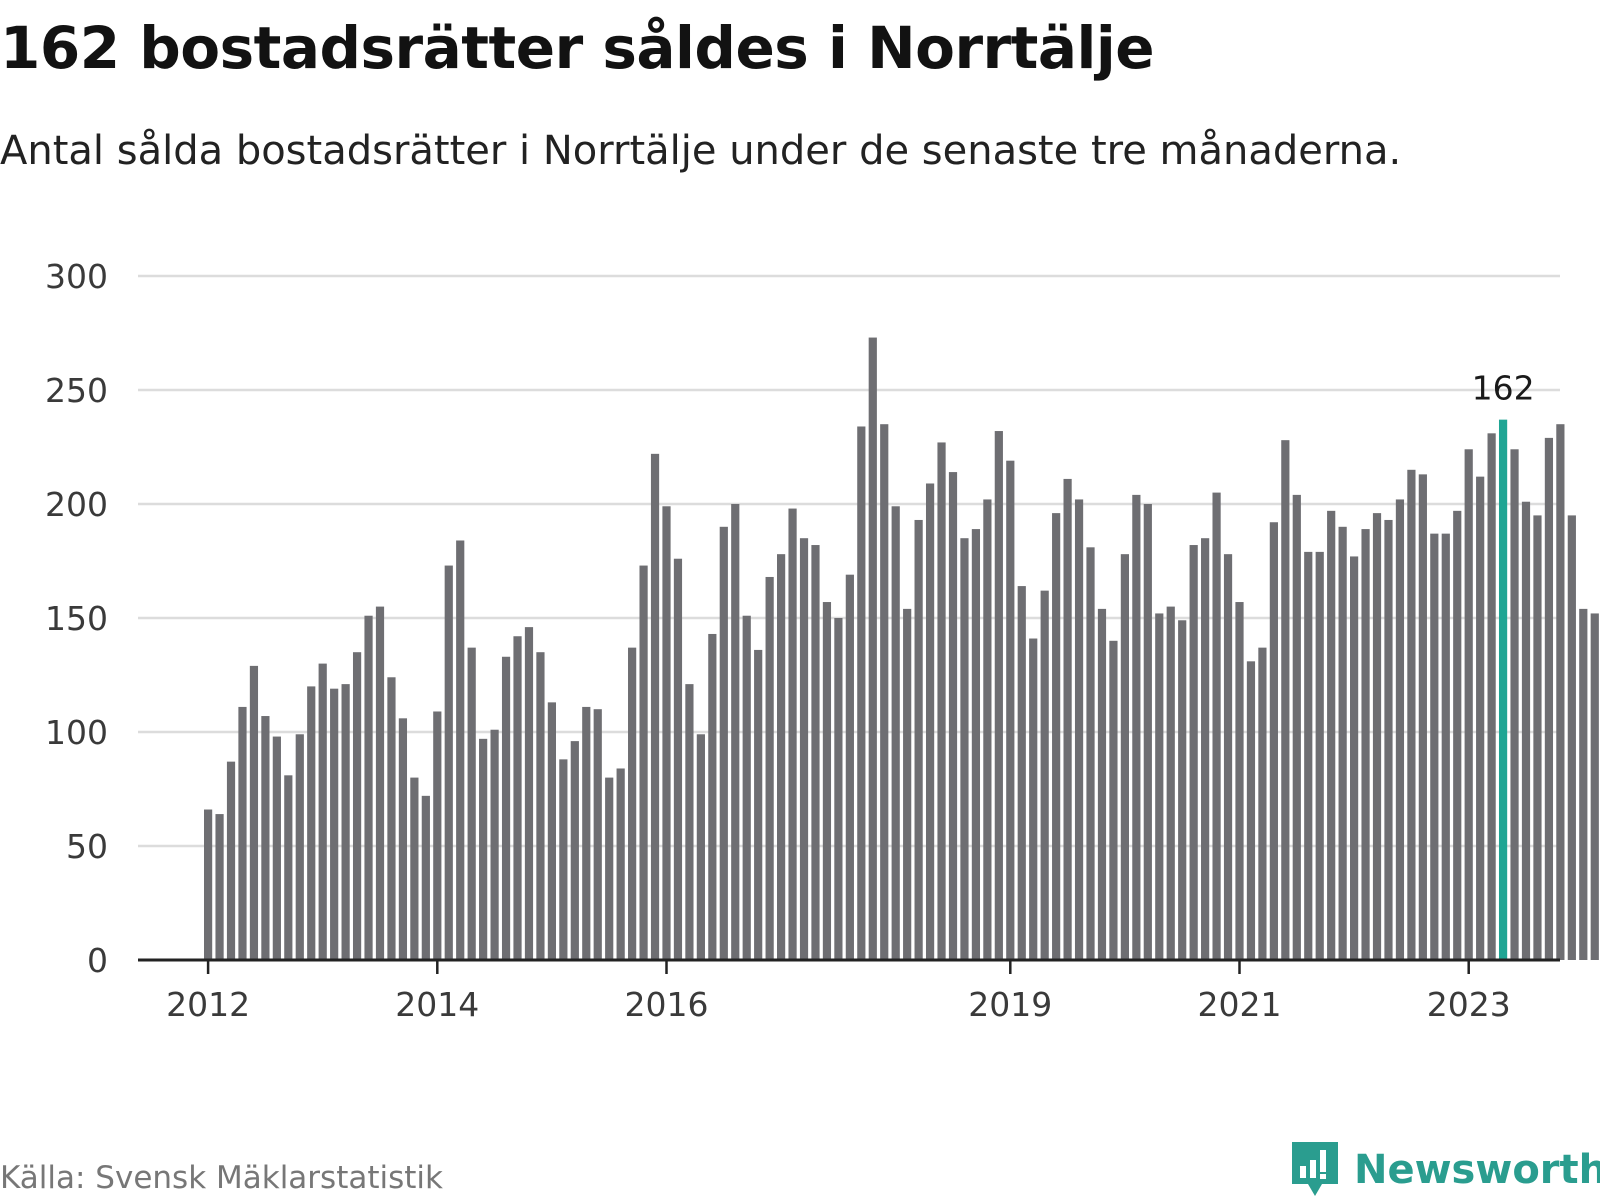 The image size is (1600, 1200). Describe the element at coordinates (1010, 1004) in the screenshot. I see `x-tick-label: 2019` at that location.